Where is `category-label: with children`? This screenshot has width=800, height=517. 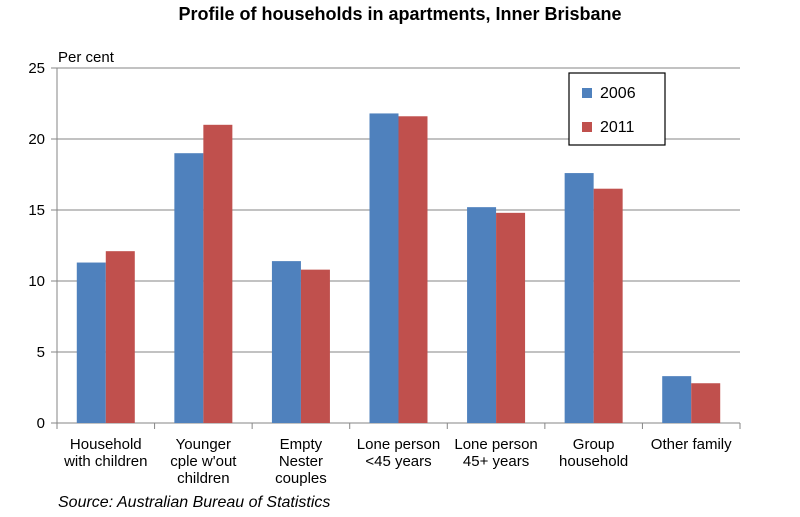 category-label: with children is located at coordinates (105, 461).